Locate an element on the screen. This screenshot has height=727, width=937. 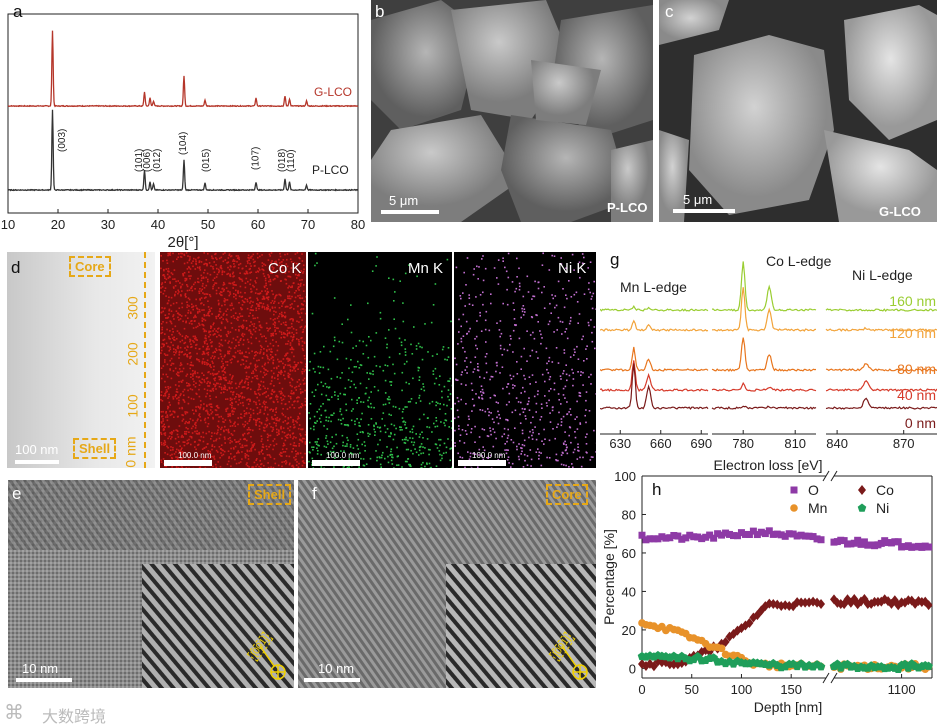
scale-bar is located at coordinates (336, 463).